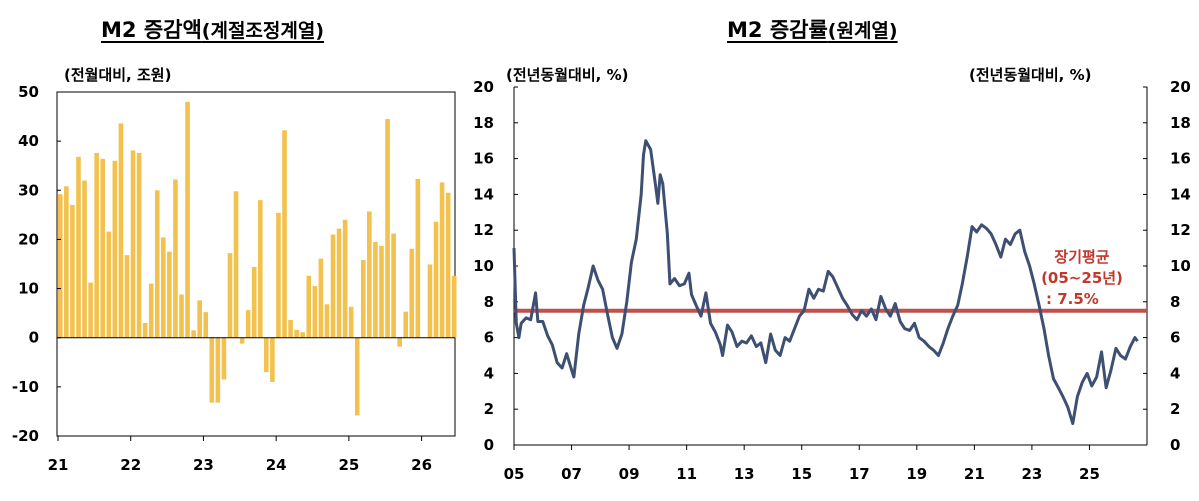  Describe the element at coordinates (28, 141) in the screenshot. I see `left-y-tick-label: 40` at that location.